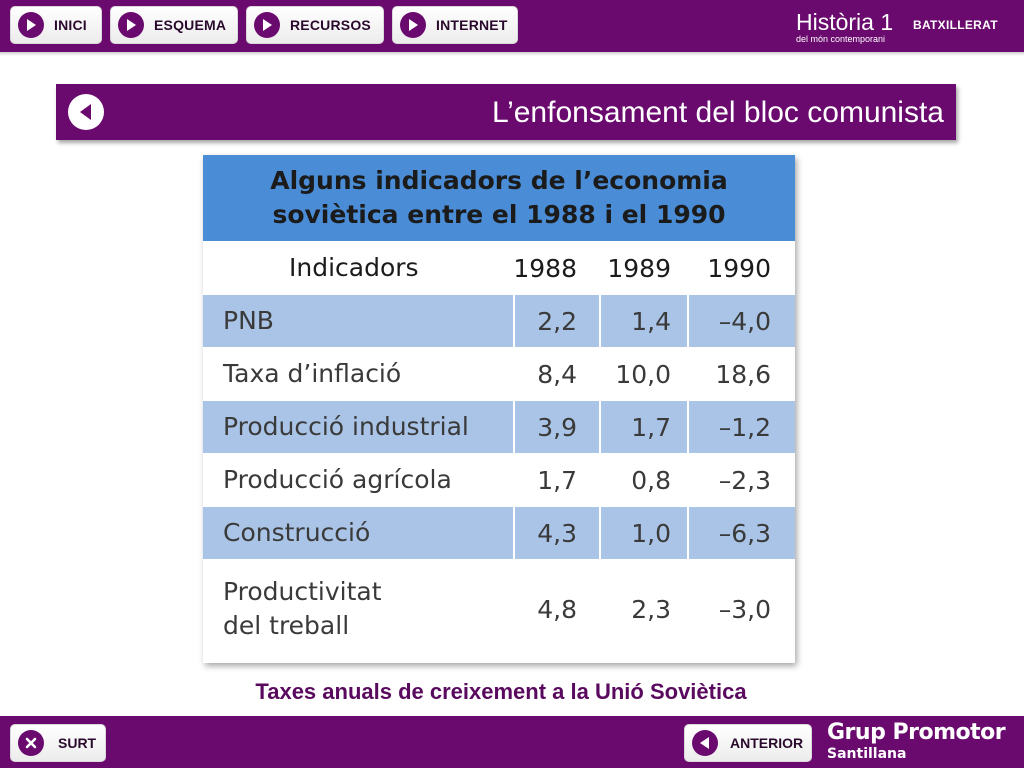 The image size is (1024, 768). Describe the element at coordinates (841, 39) in the screenshot. I see `brand-subtitle: del món contemporani` at that location.